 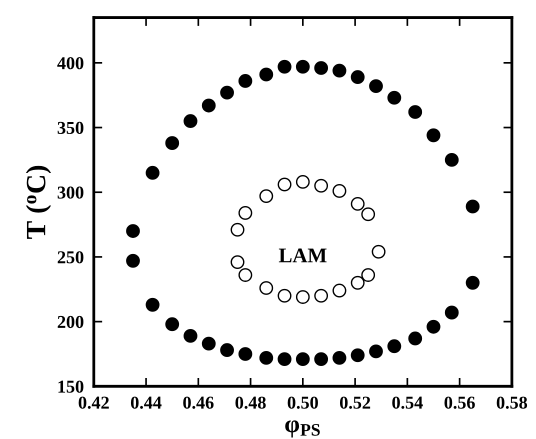 I want to click on x-tick-label: 0.46, so click(x=198, y=402).